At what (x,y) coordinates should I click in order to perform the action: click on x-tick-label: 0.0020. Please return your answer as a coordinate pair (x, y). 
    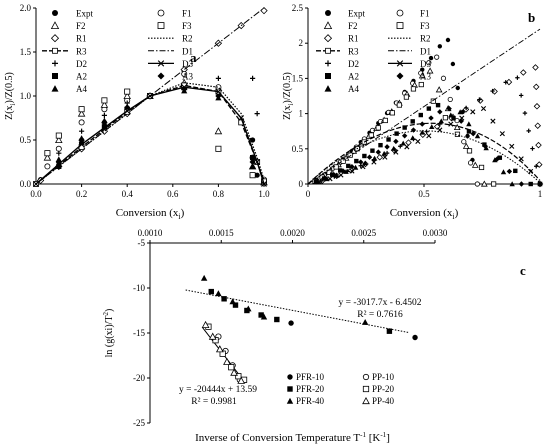
    Looking at the image, I should click on (292, 233).